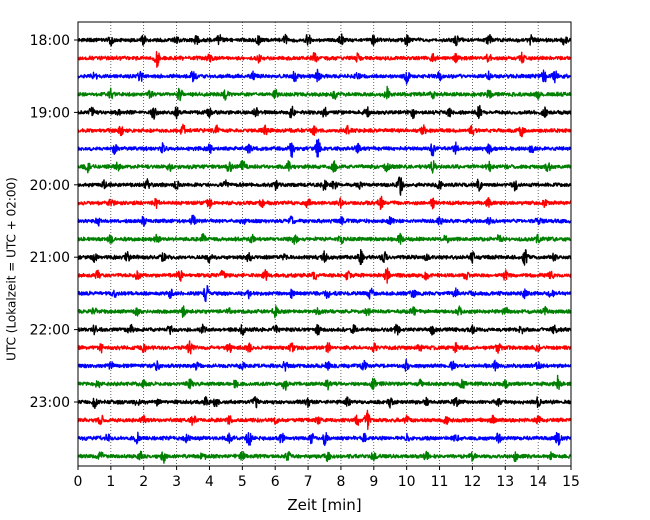 This screenshot has width=650, height=520. Describe the element at coordinates (209, 482) in the screenshot. I see `x-tick-label: 4` at that location.